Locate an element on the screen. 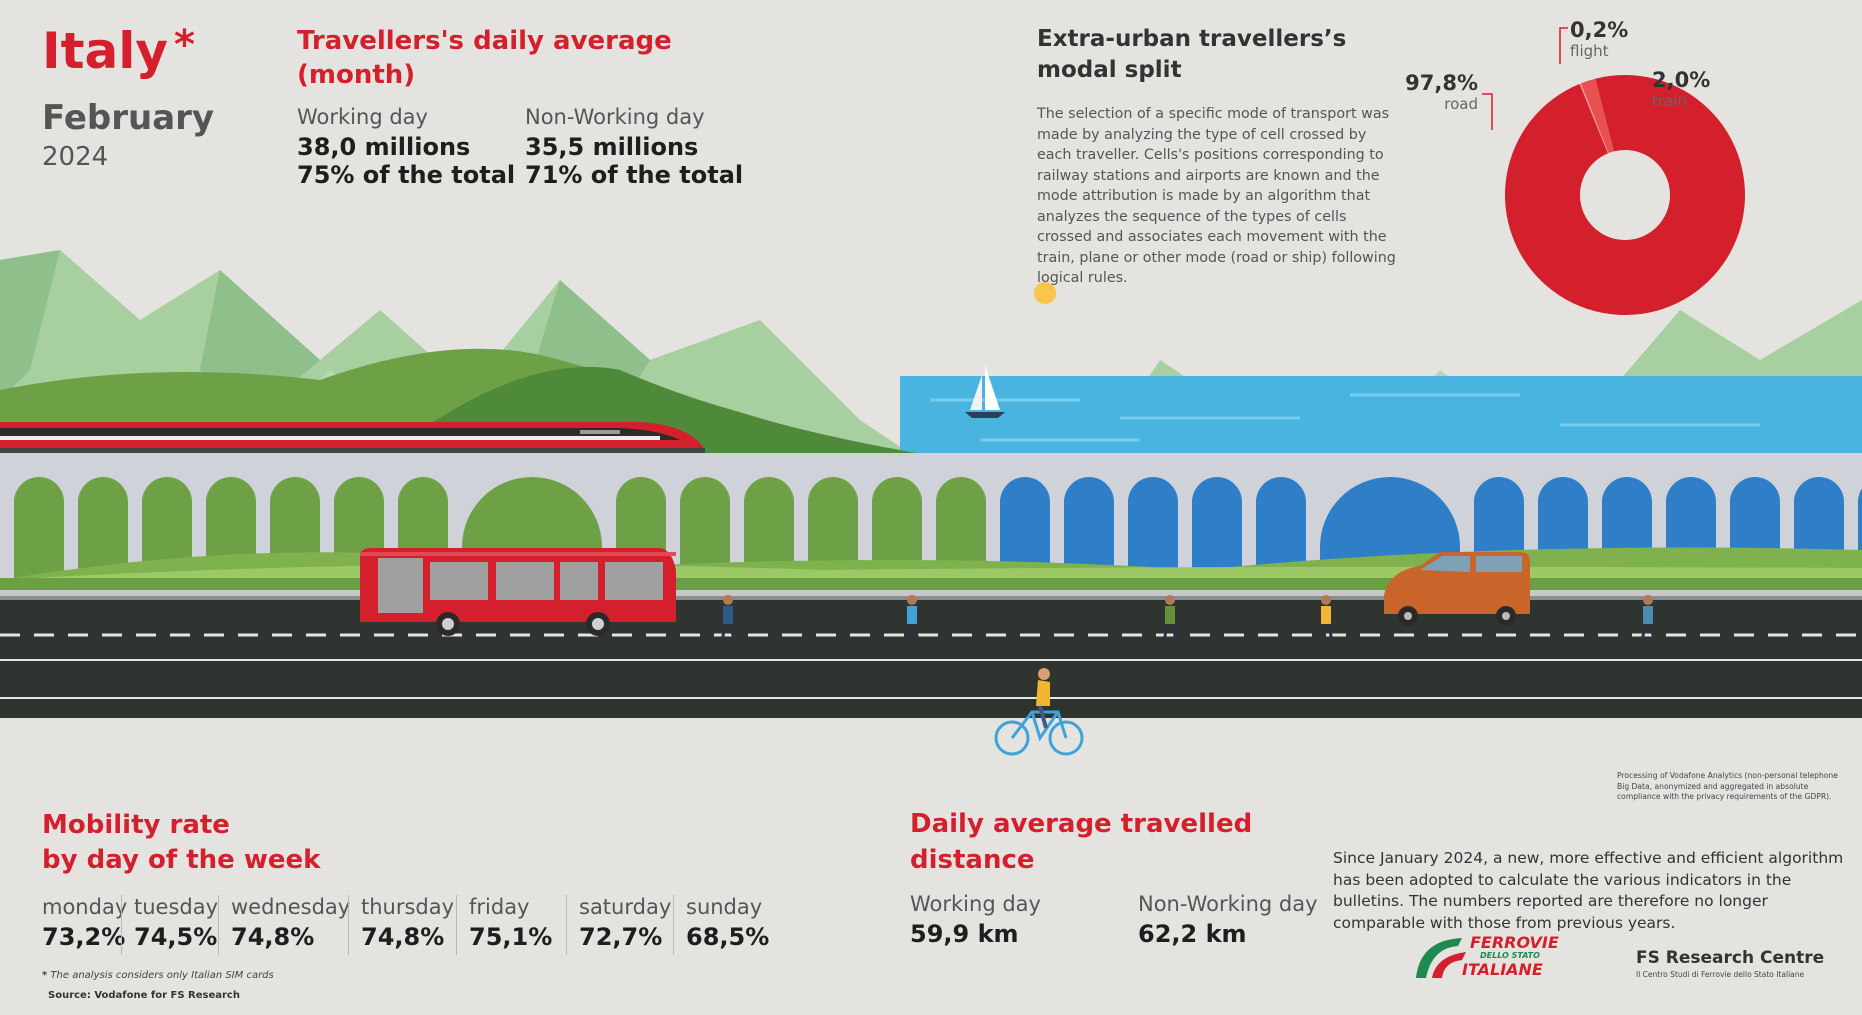 The width and height of the screenshot is (1862, 1015). fs-logo: FERROVIE DELLO STATO ITALIANE is located at coordinates (1495, 958).